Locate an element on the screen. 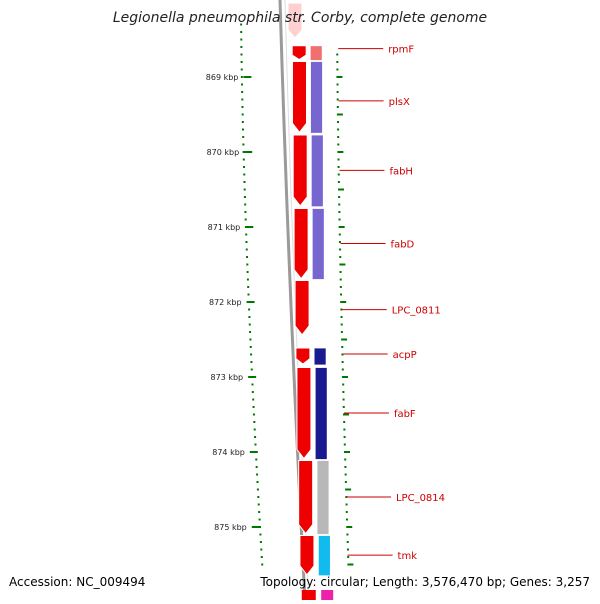 The width and height of the screenshot is (600, 604). cog-band-tmk is located at coordinates (324, 556).